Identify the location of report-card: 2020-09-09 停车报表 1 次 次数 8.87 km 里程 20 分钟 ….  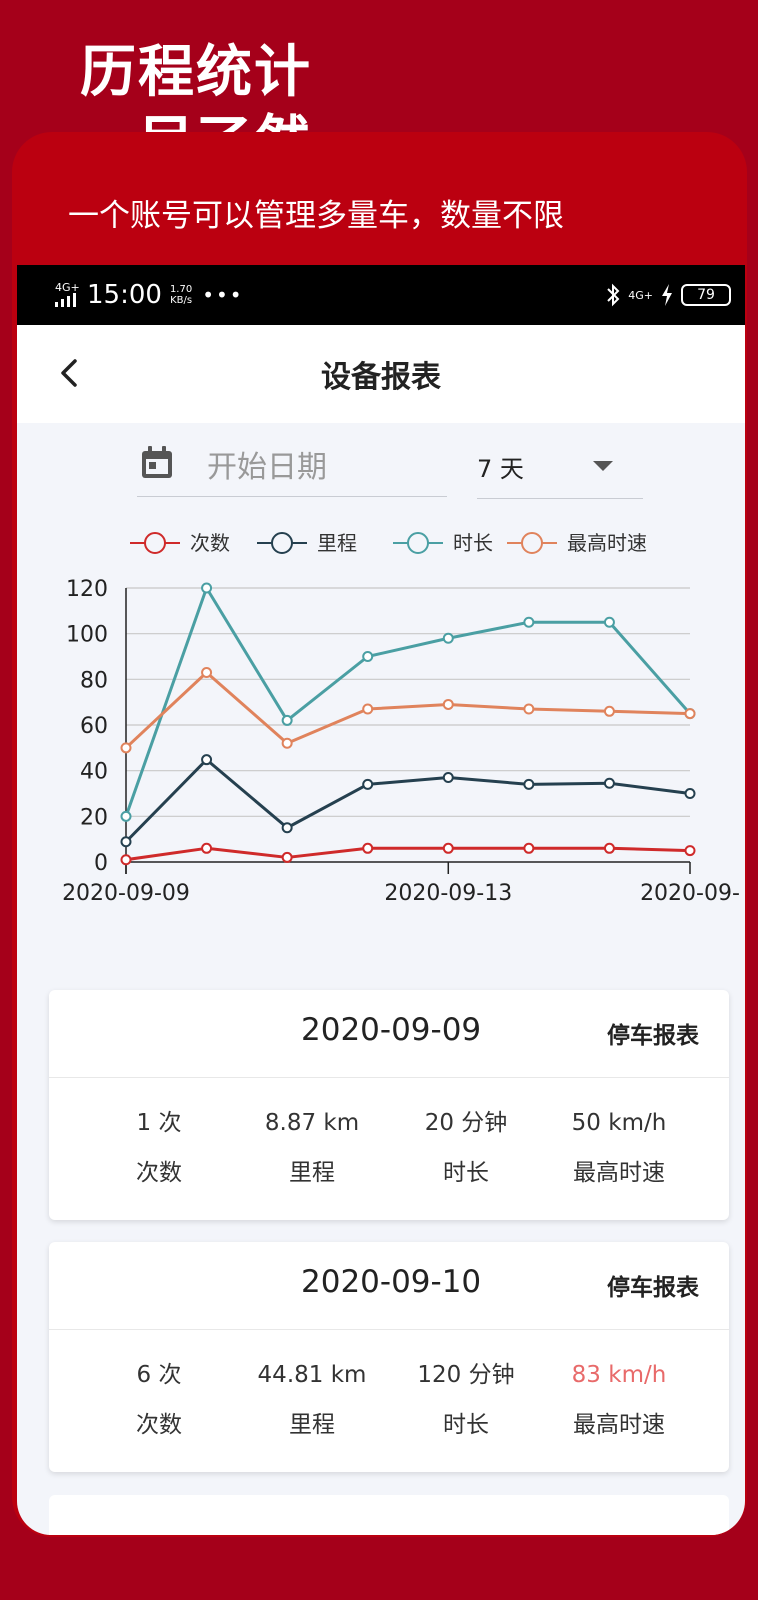
(389, 1105).